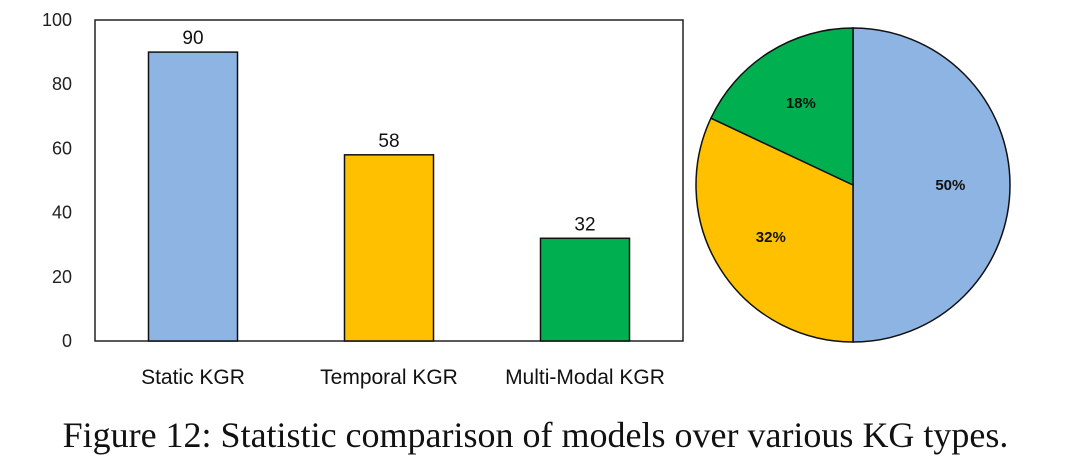 Image resolution: width=1071 pixels, height=474 pixels. What do you see at coordinates (62, 213) in the screenshot?
I see `y-tick-label: 40` at bounding box center [62, 213].